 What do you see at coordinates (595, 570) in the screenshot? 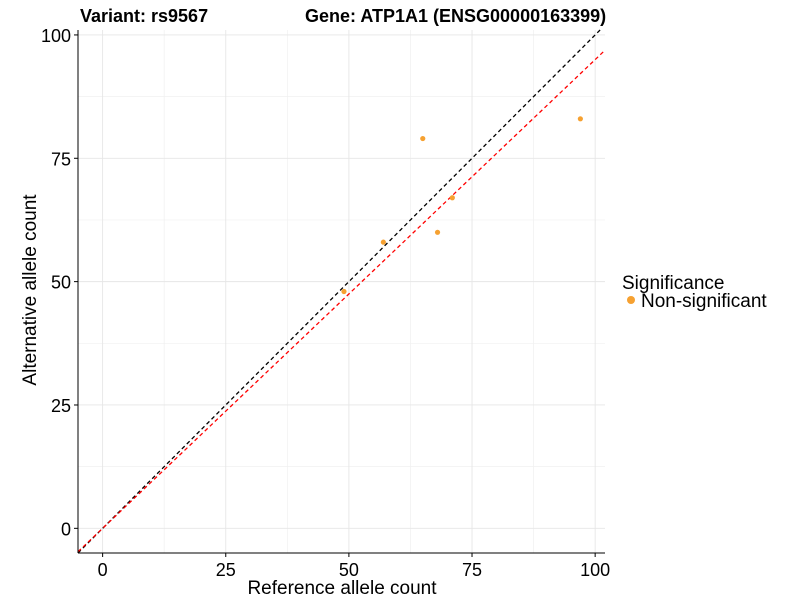
I see `x-tick-label: 100` at bounding box center [595, 570].